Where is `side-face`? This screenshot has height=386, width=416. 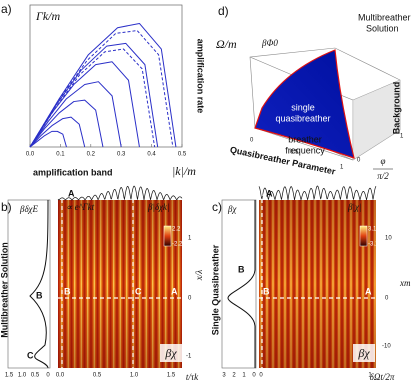
side-face is located at coordinates (376, 120).